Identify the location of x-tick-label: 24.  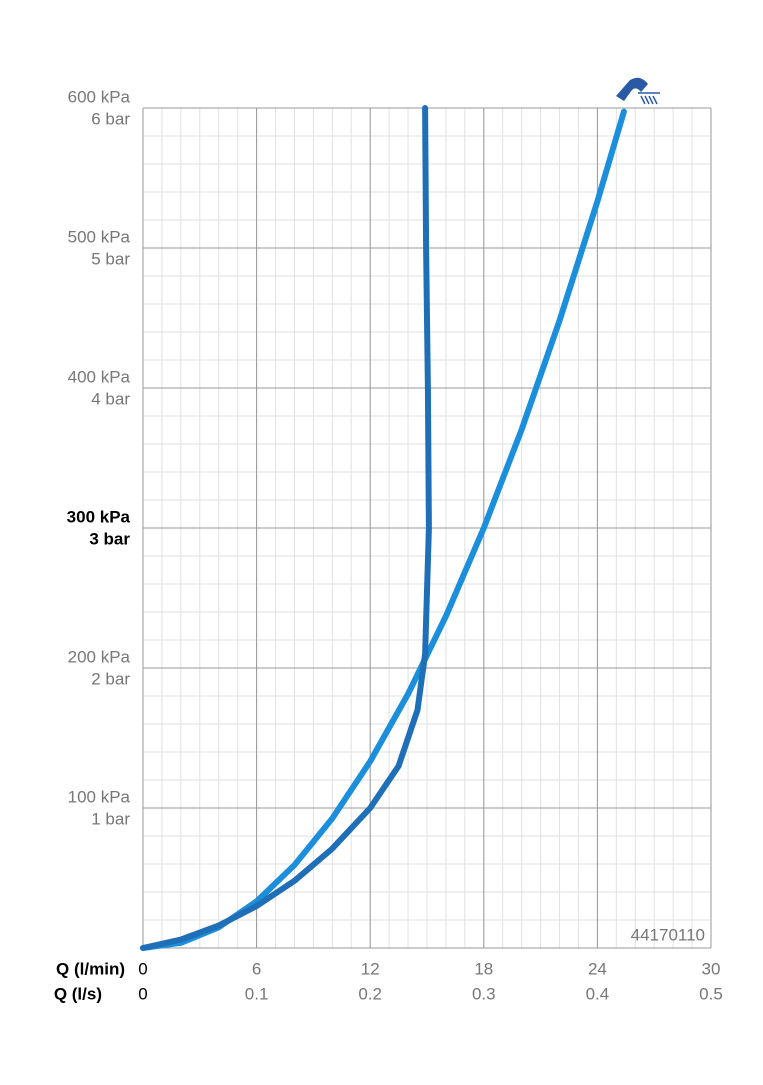
(597, 968).